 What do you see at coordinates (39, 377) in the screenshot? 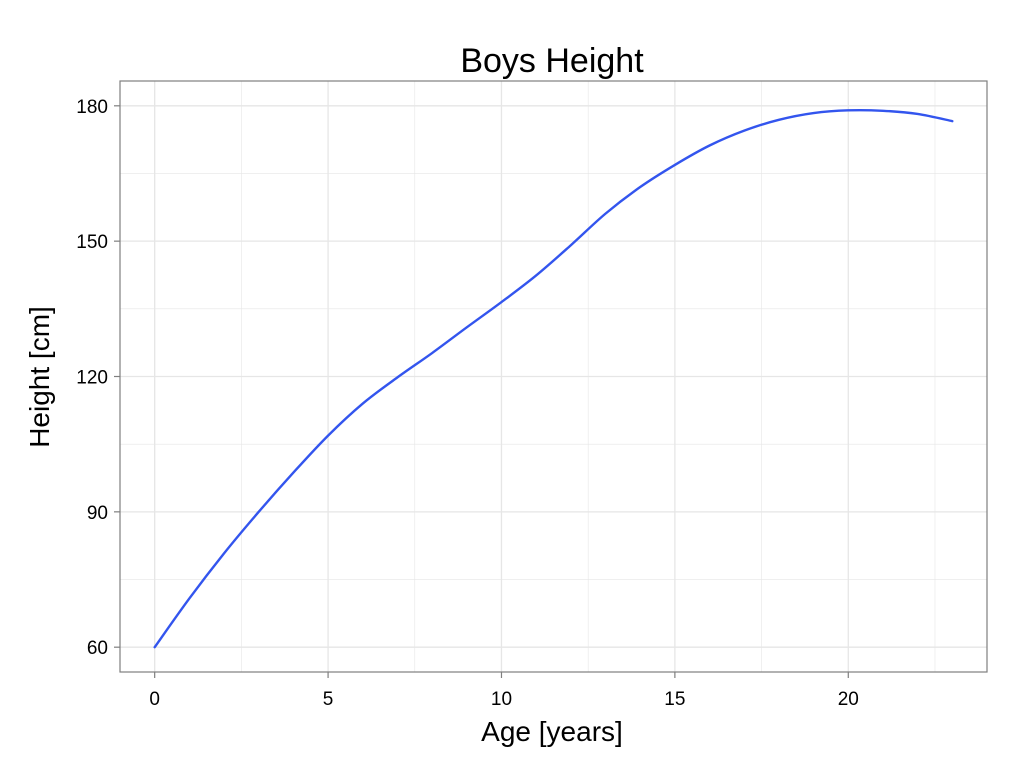
I see `y-axis-title: Height [cm]` at bounding box center [39, 377].